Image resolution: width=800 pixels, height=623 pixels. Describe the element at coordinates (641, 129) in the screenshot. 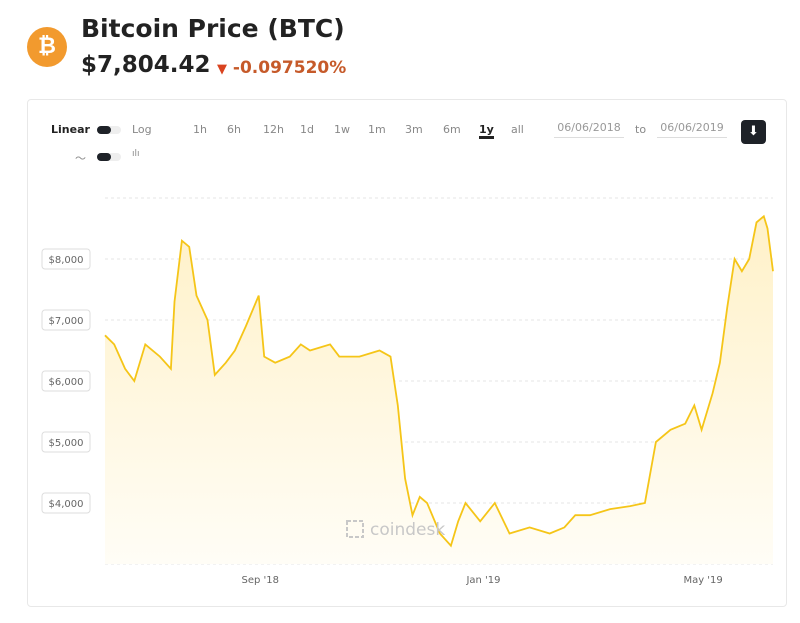

I see `date-separator: to` at that location.